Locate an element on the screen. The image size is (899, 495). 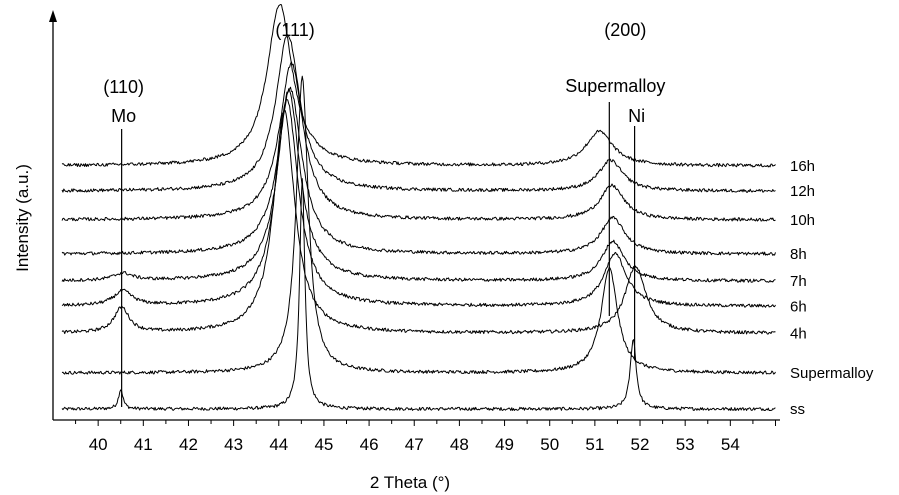
series-labels: ss Supermalloy 4h 6h 7h 8h 10h 12h 16h is located at coordinates (832, 288).